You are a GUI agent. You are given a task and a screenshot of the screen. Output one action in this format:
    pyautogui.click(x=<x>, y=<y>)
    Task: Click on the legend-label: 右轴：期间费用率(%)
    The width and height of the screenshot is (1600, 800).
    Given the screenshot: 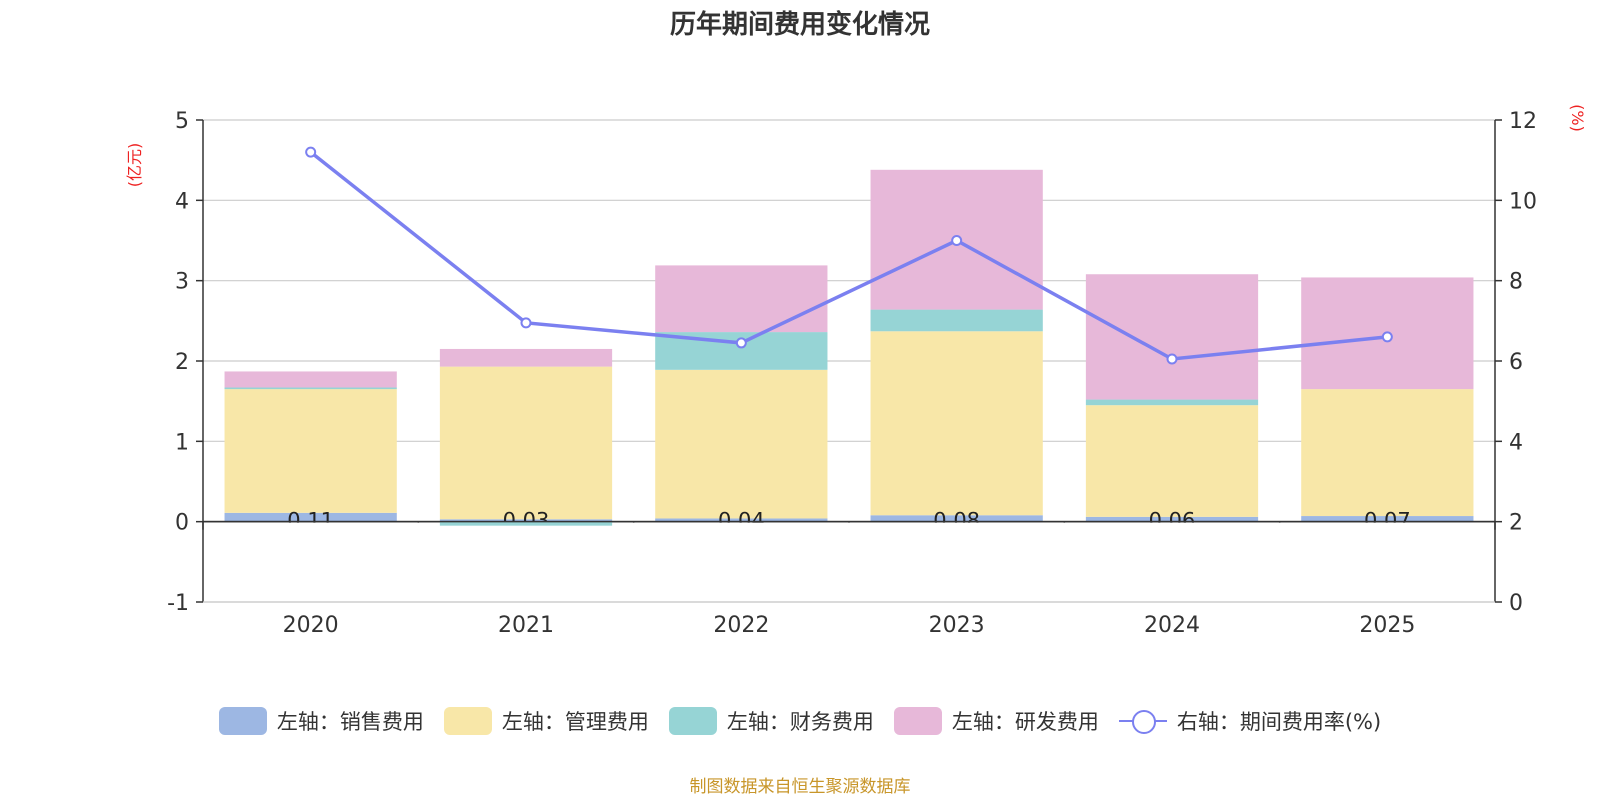 What is the action you would take?
    pyautogui.click(x=1279, y=722)
    